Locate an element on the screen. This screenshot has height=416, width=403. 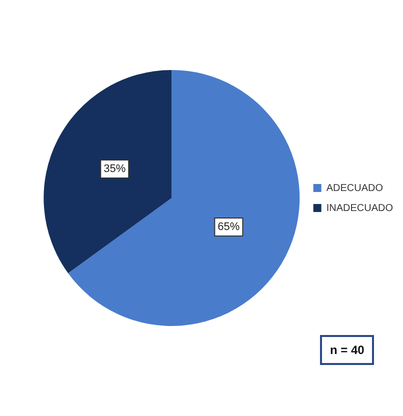
text: n = 40 is located at coordinates (347, 350).